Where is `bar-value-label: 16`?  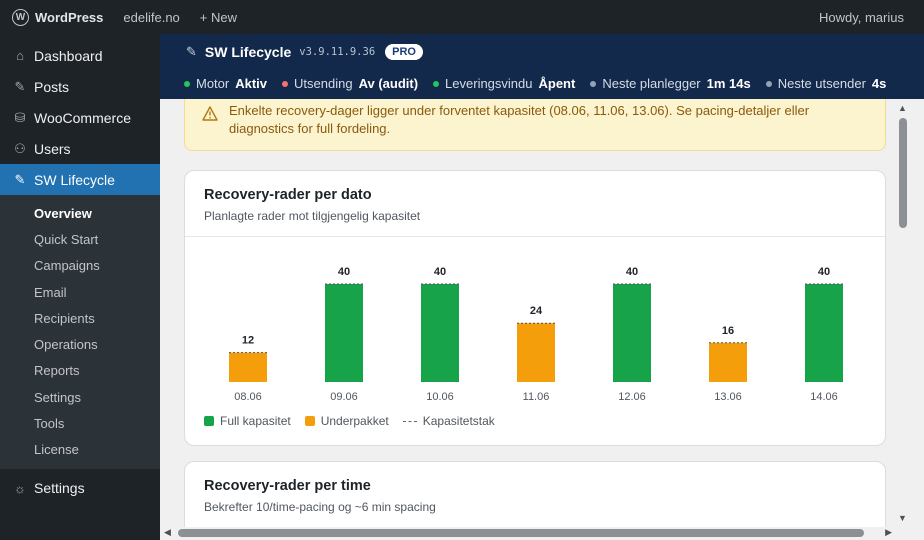 bar-value-label: 16 is located at coordinates (728, 331).